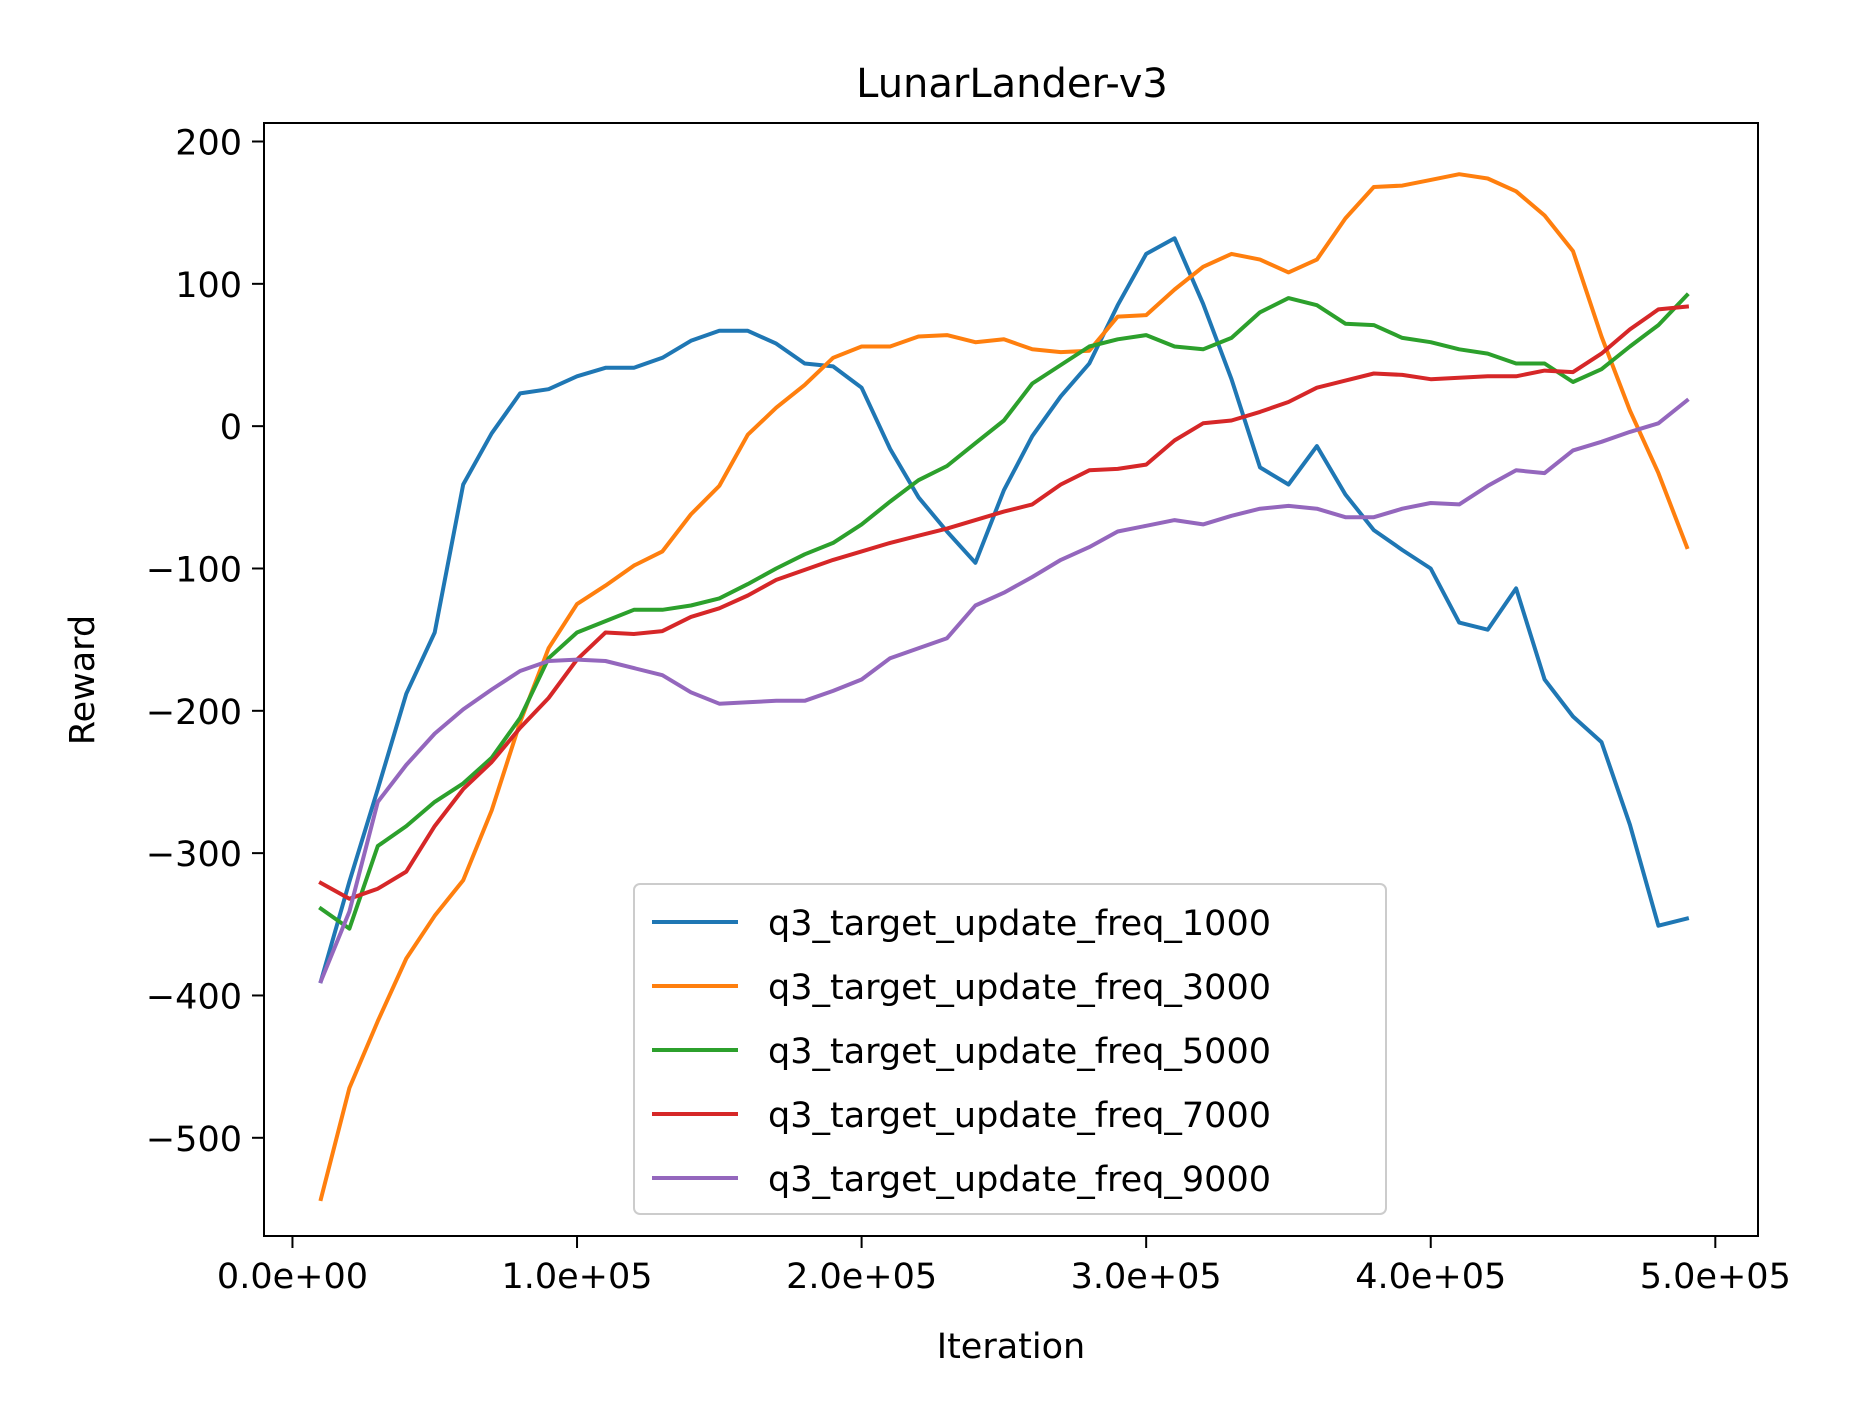 Image resolution: width=1860 pixels, height=1421 pixels. Describe the element at coordinates (205, 642) in the screenshot. I see `y-axis-ticks: 200 100 0 −100 −200 −300 −400 −500` at that location.